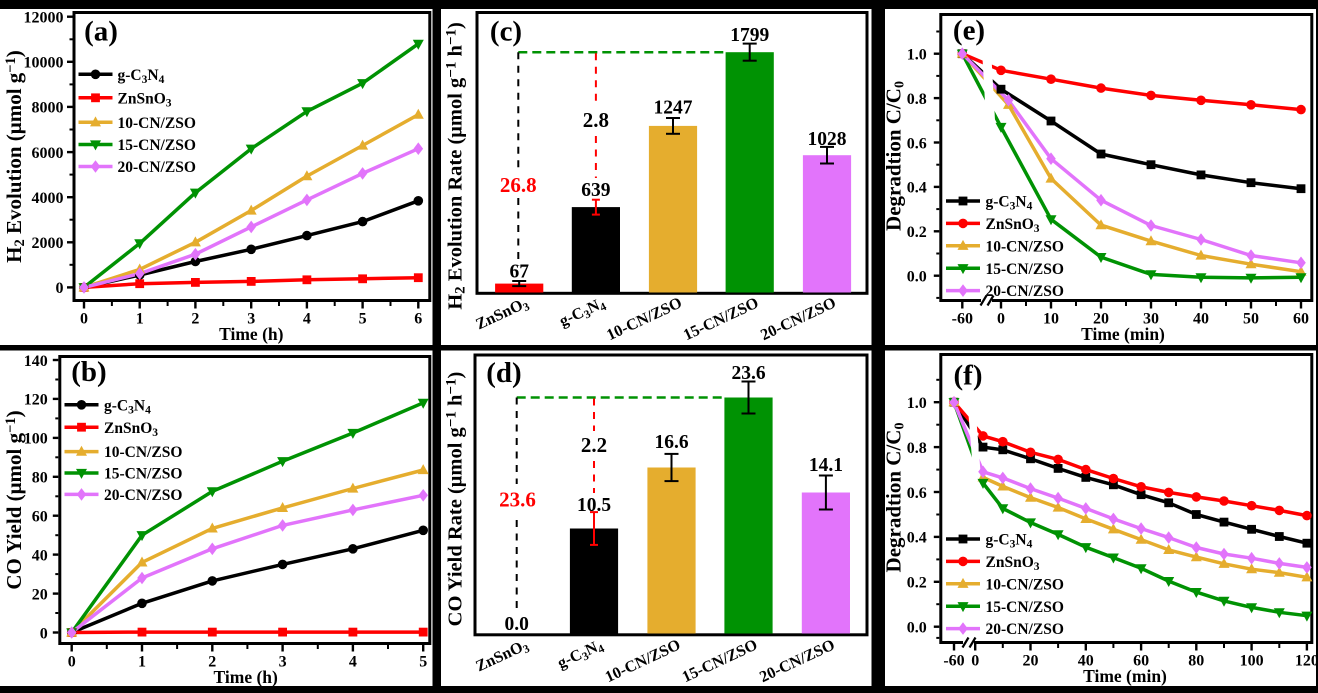  What do you see at coordinates (518, 185) in the screenshot?
I see `svg-text: 26.8` at bounding box center [518, 185].